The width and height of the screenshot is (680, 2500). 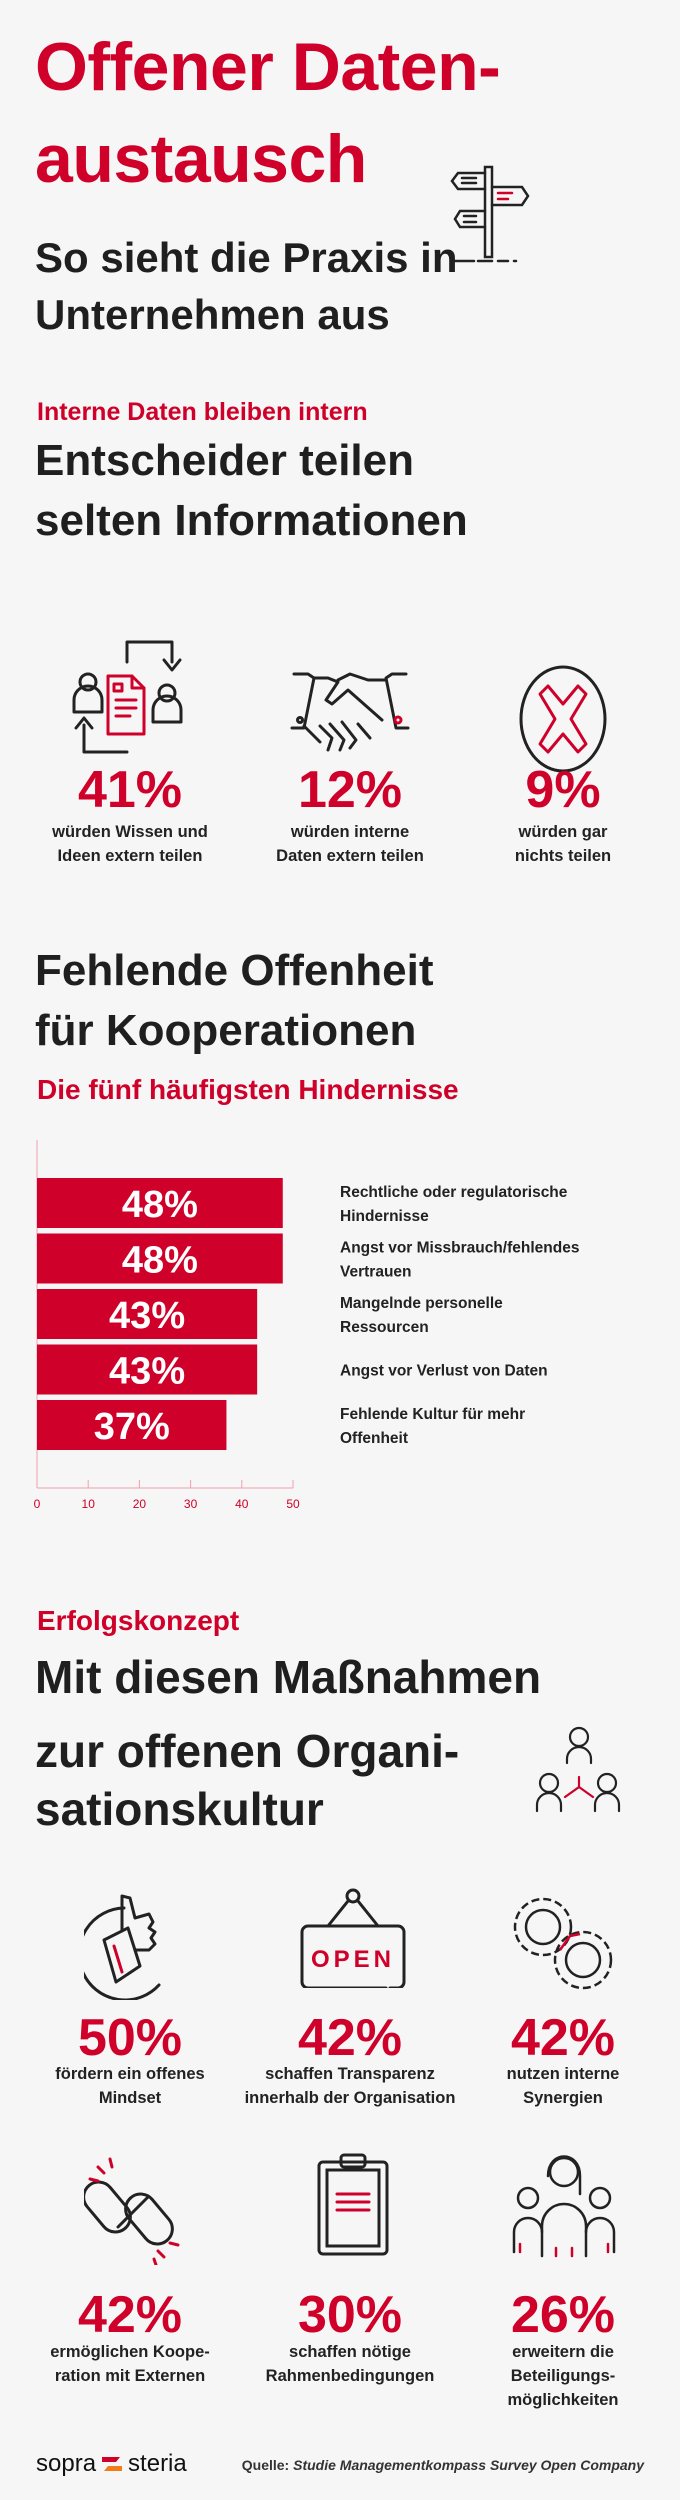 What do you see at coordinates (459, 1248) in the screenshot?
I see `bar-category-label: Angst vor Missbrauch/fehlendes` at bounding box center [459, 1248].